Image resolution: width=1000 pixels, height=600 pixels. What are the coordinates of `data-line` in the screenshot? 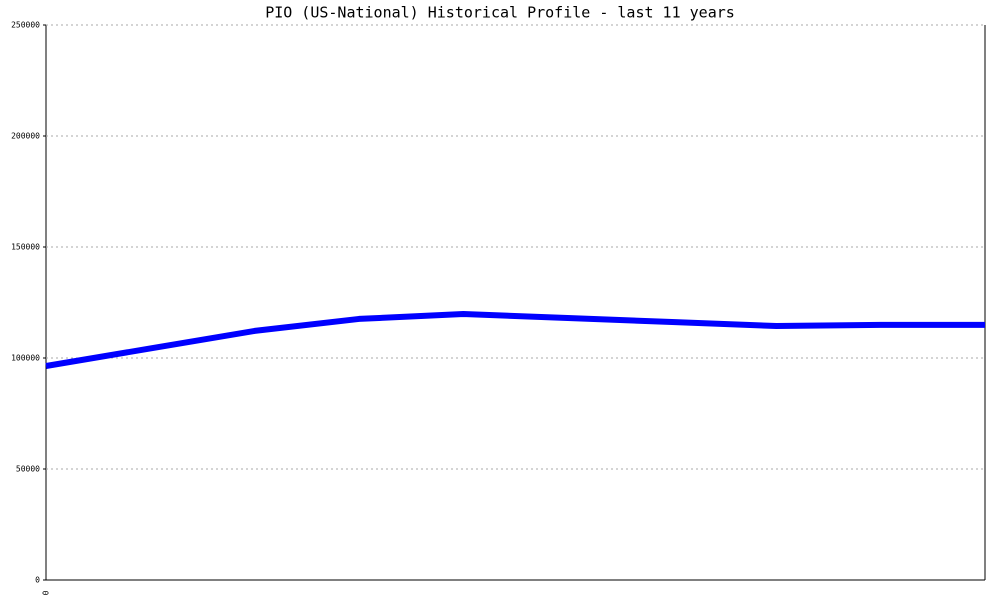 It's located at (515, 340).